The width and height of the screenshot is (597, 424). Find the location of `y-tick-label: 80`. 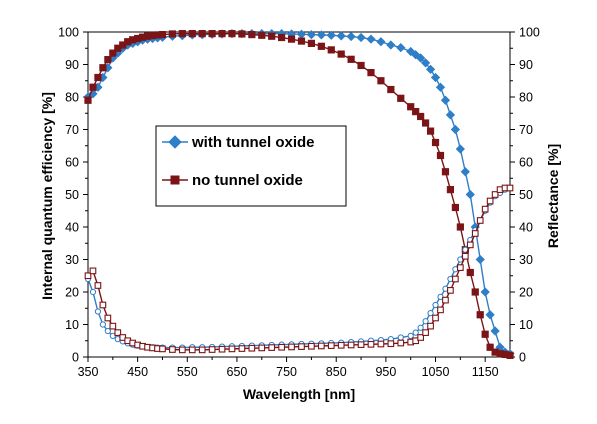

y-tick-label: 80 is located at coordinates (72, 98).